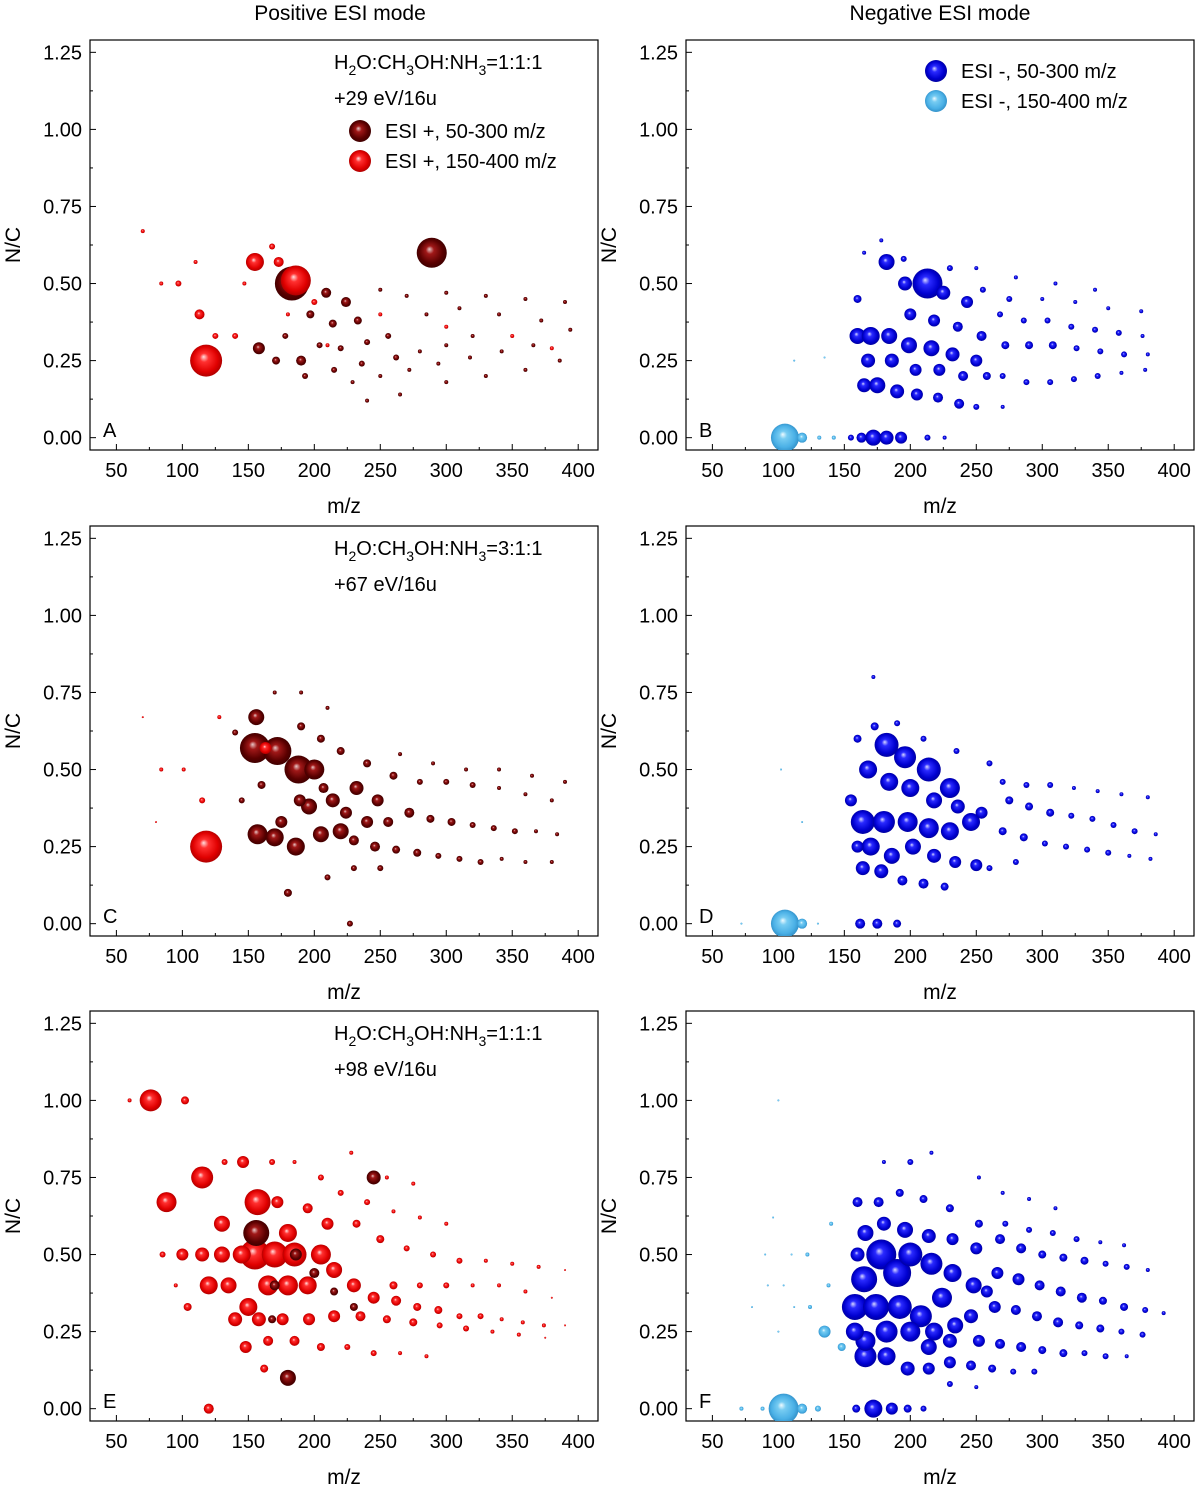  I want to click on plot-frame, so click(940, 1216).